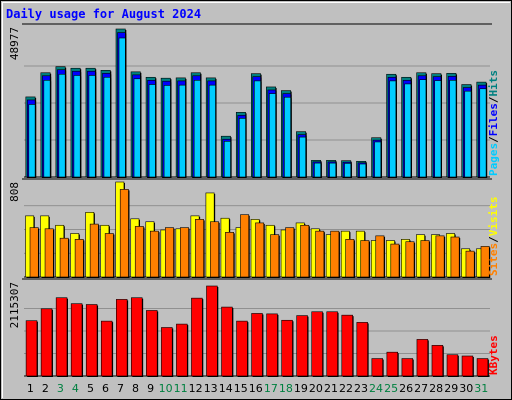  I want to click on legend-kbytes: KBytes, so click(493, 355).